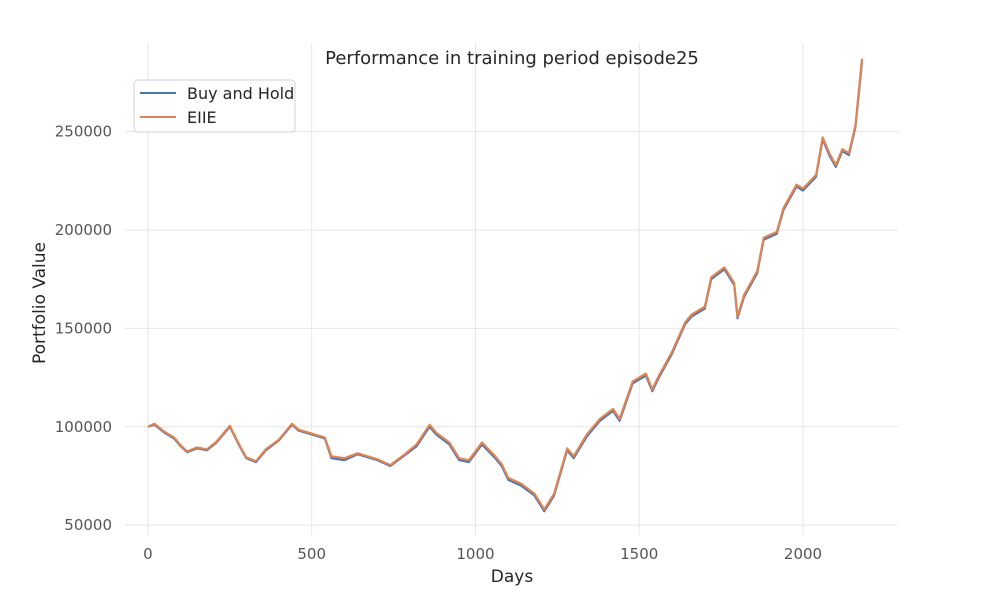 The width and height of the screenshot is (1000, 600). I want to click on x-tick-label: 0, so click(148, 554).